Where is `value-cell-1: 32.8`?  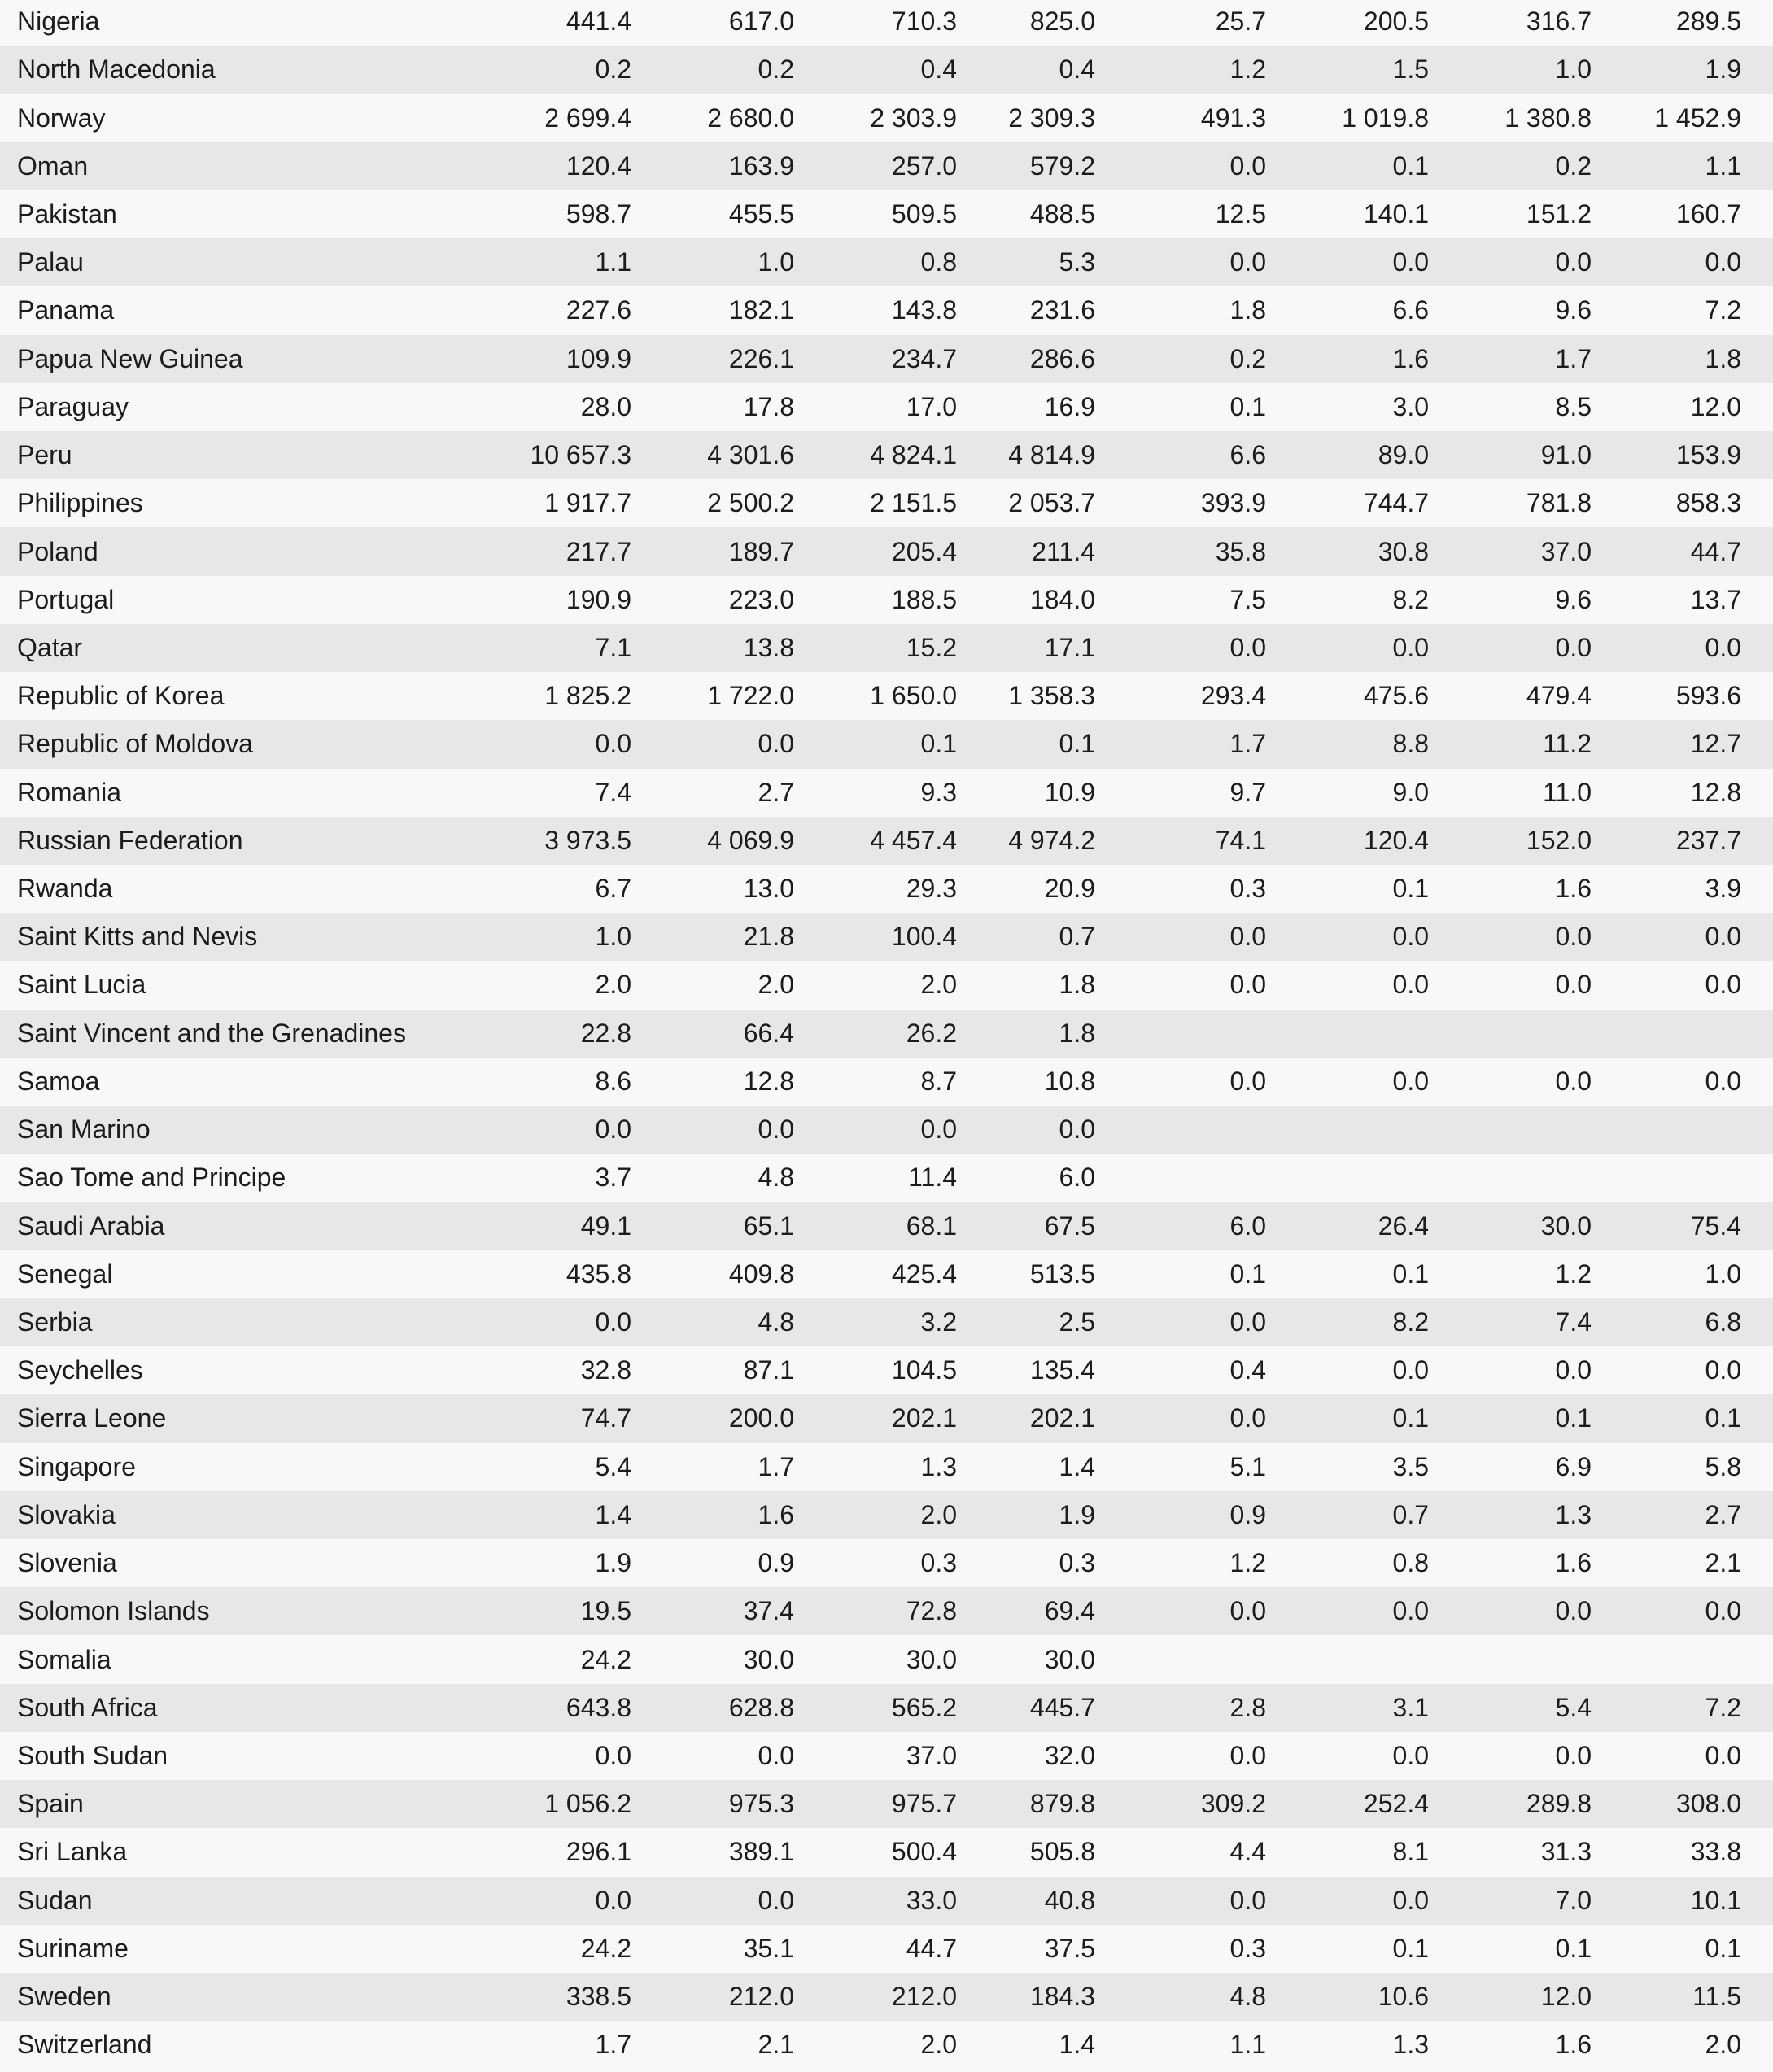
value-cell-1: 32.8 is located at coordinates (605, 1370).